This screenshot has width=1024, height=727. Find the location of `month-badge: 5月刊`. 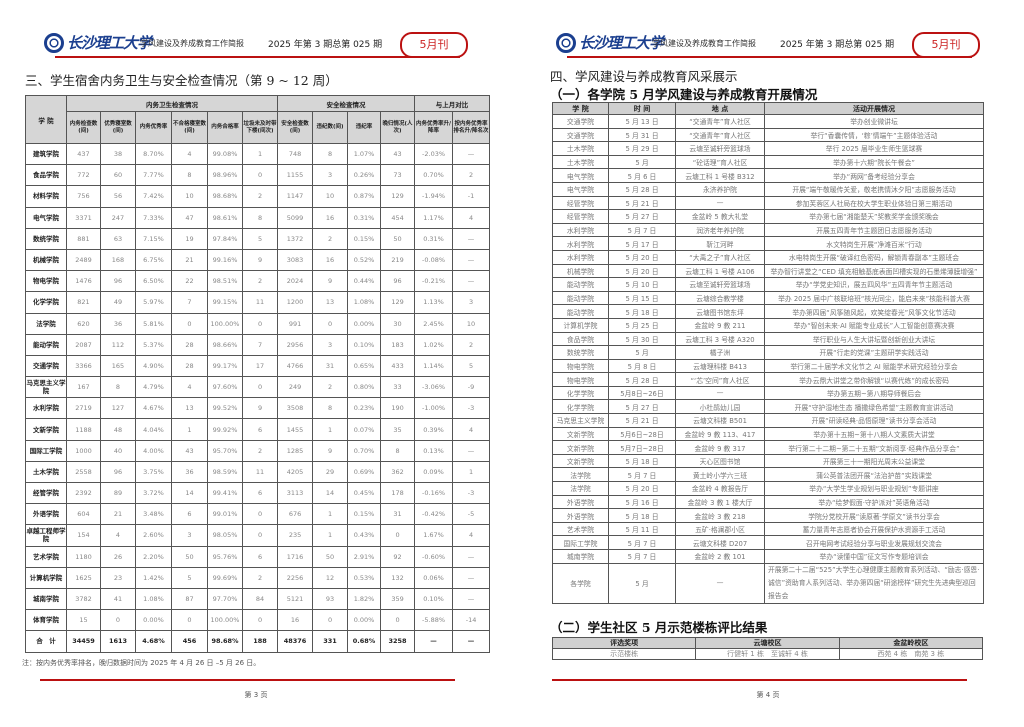

month-badge: 5月刊 is located at coordinates (946, 45).